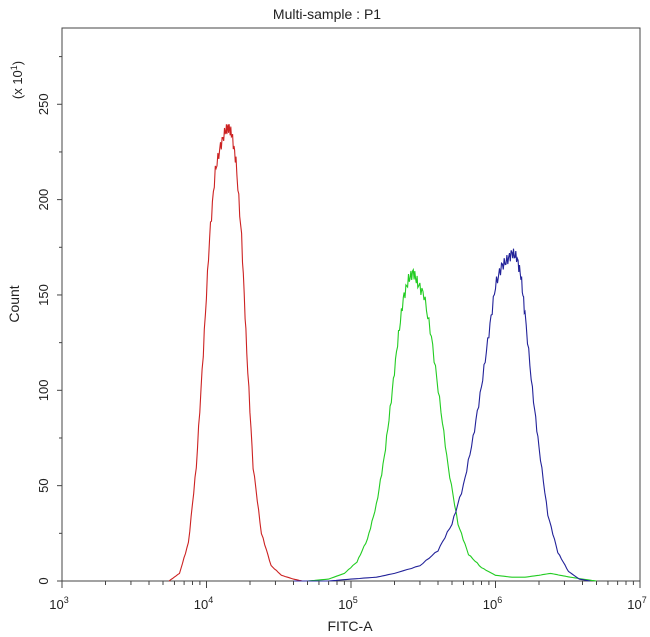 The height and width of the screenshot is (637, 650). Describe the element at coordinates (43, 485) in the screenshot. I see `y-tick-label: 50` at that location.